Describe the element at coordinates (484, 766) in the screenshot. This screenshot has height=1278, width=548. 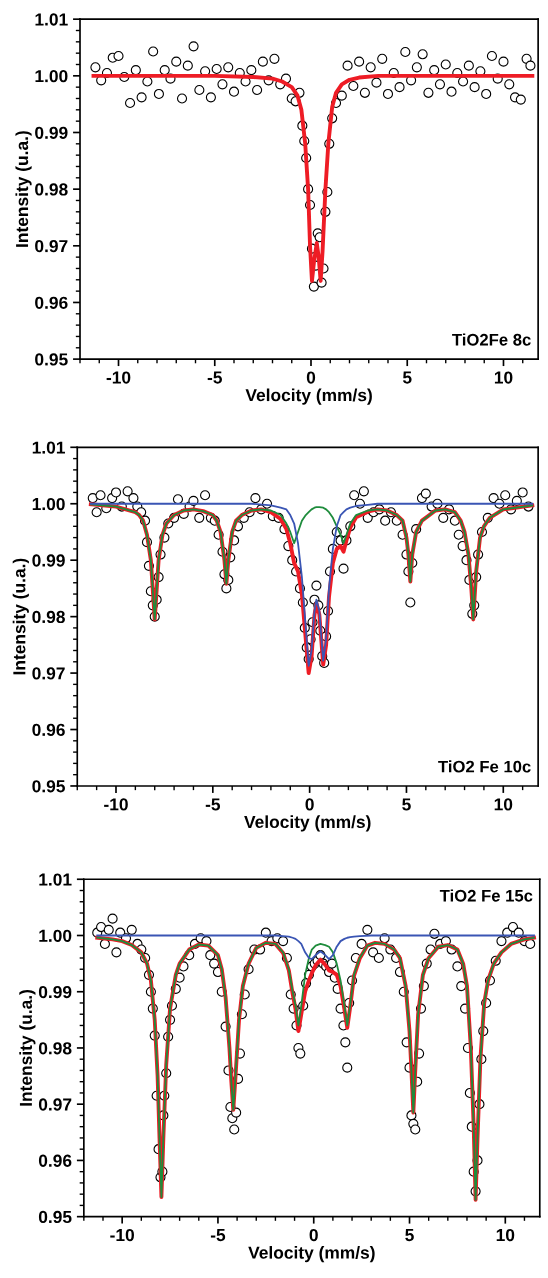
I see `annotation: TiO2 Fe 10c` at that location.